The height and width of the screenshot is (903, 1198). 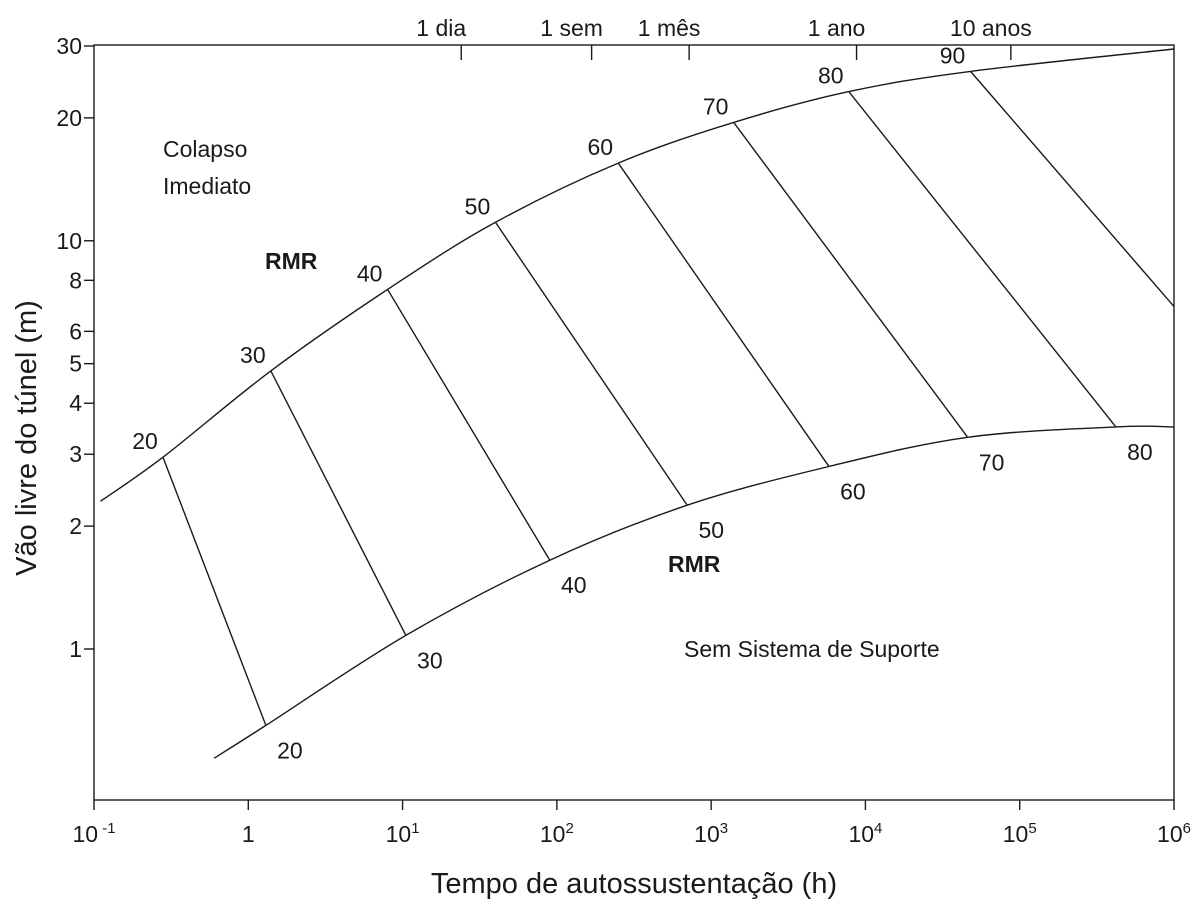 I want to click on rmr-lower-label-20: 20, so click(x=290, y=750).